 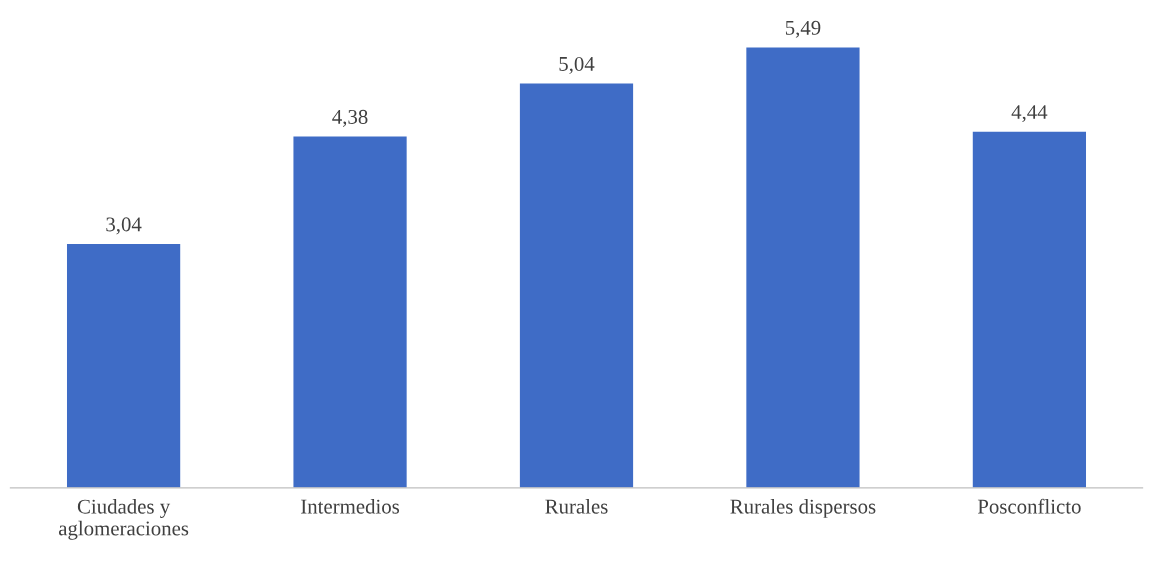 I want to click on x-tick-label: Ciudades y aglomeraciones, so click(x=123, y=519).